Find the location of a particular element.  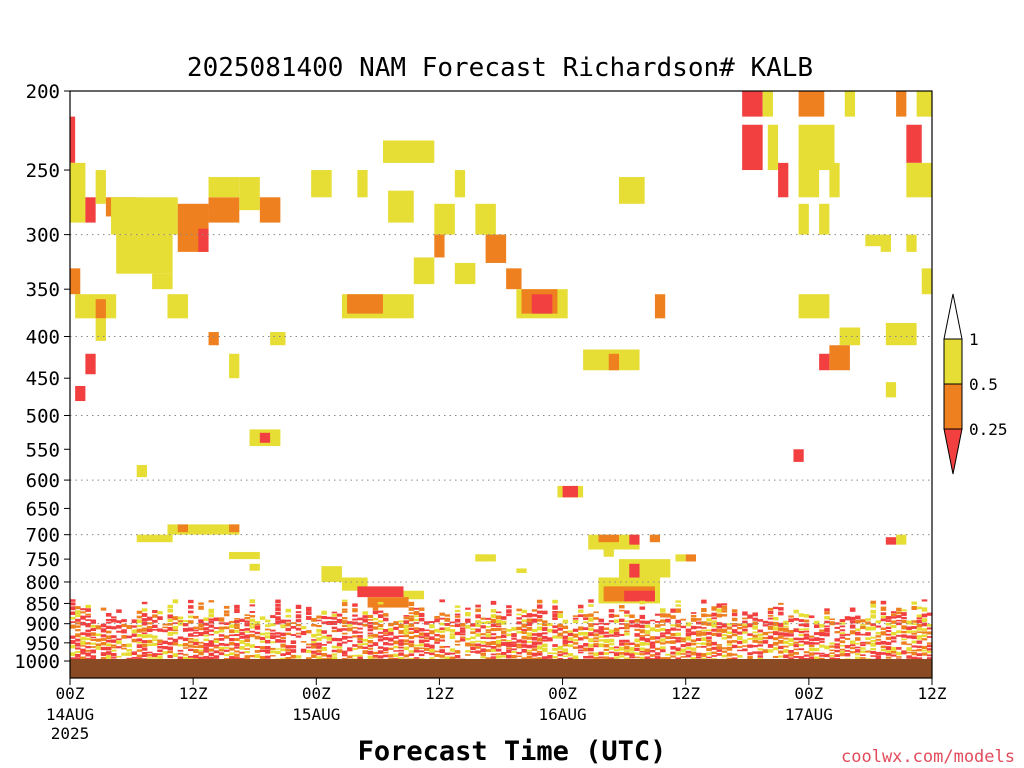

y-tick-label: 700 is located at coordinates (43, 536).